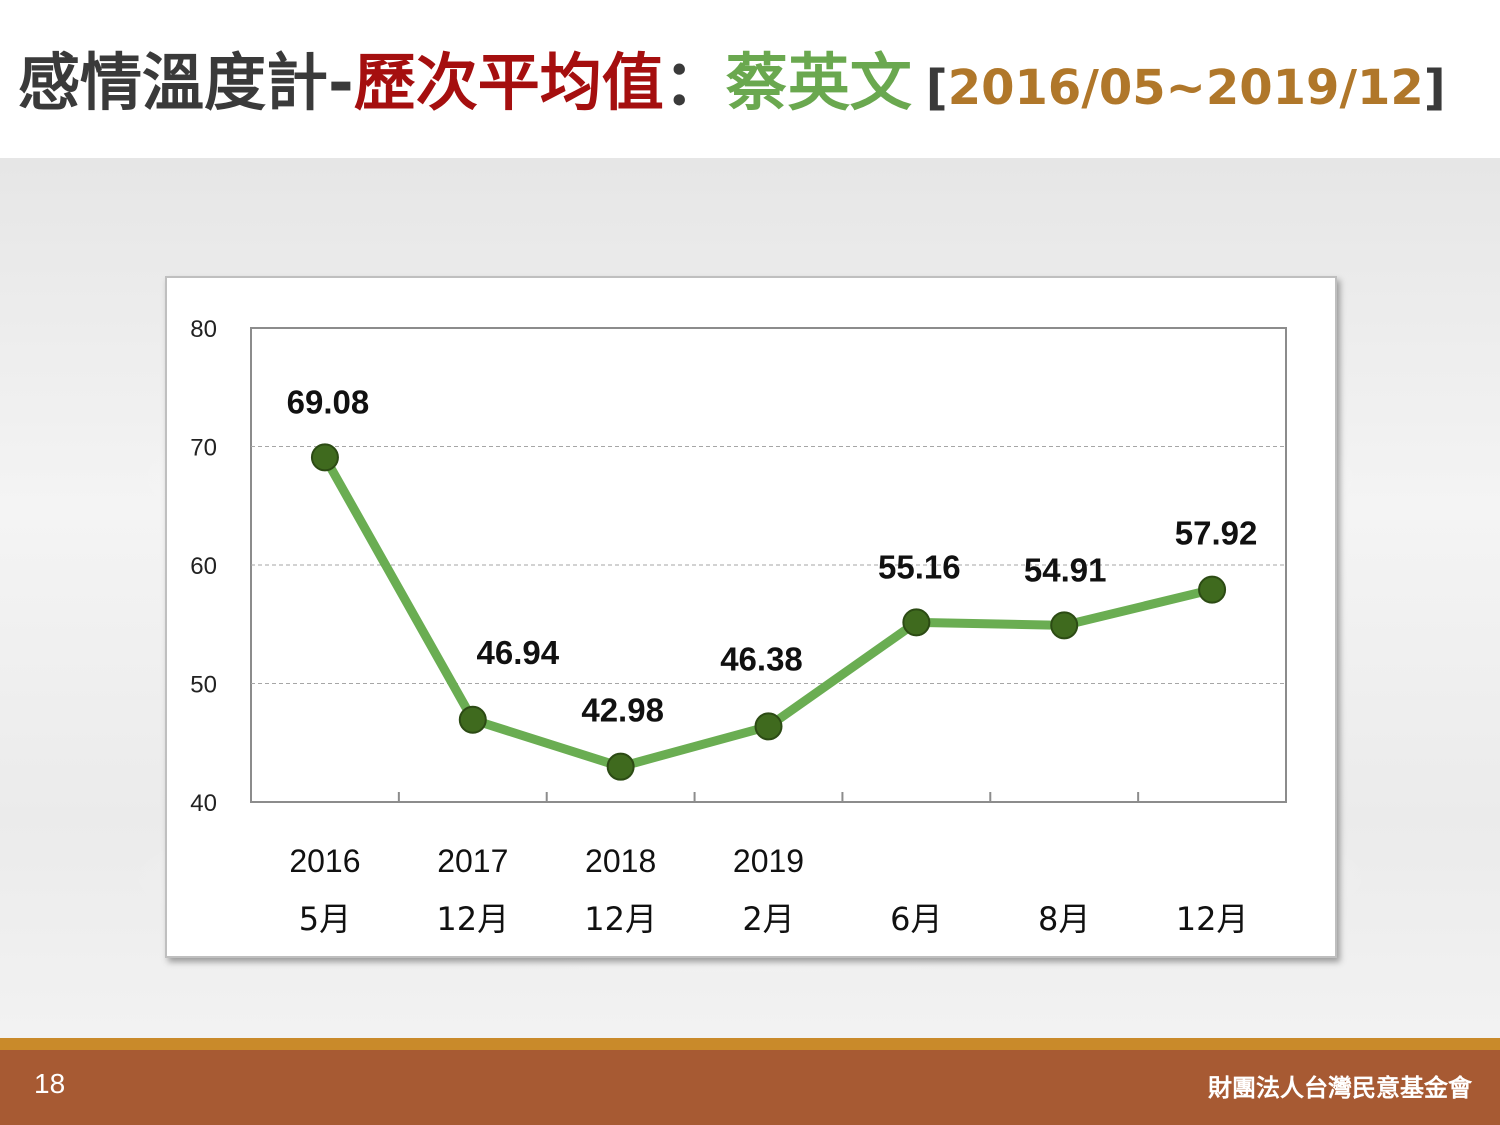 This screenshot has width=1500, height=1125. What do you see at coordinates (472, 861) in the screenshot?
I see `x-tick-label-year: 2017` at bounding box center [472, 861].